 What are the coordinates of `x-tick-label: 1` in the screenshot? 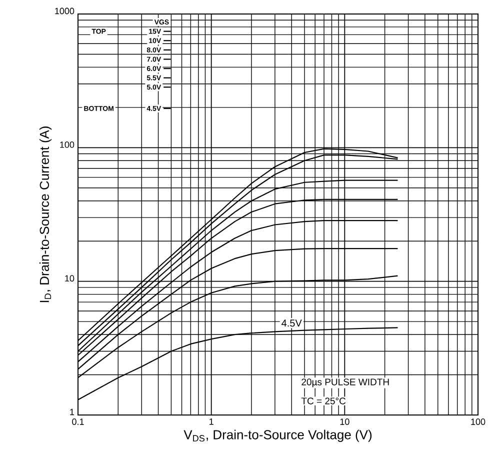 It's located at (212, 421).